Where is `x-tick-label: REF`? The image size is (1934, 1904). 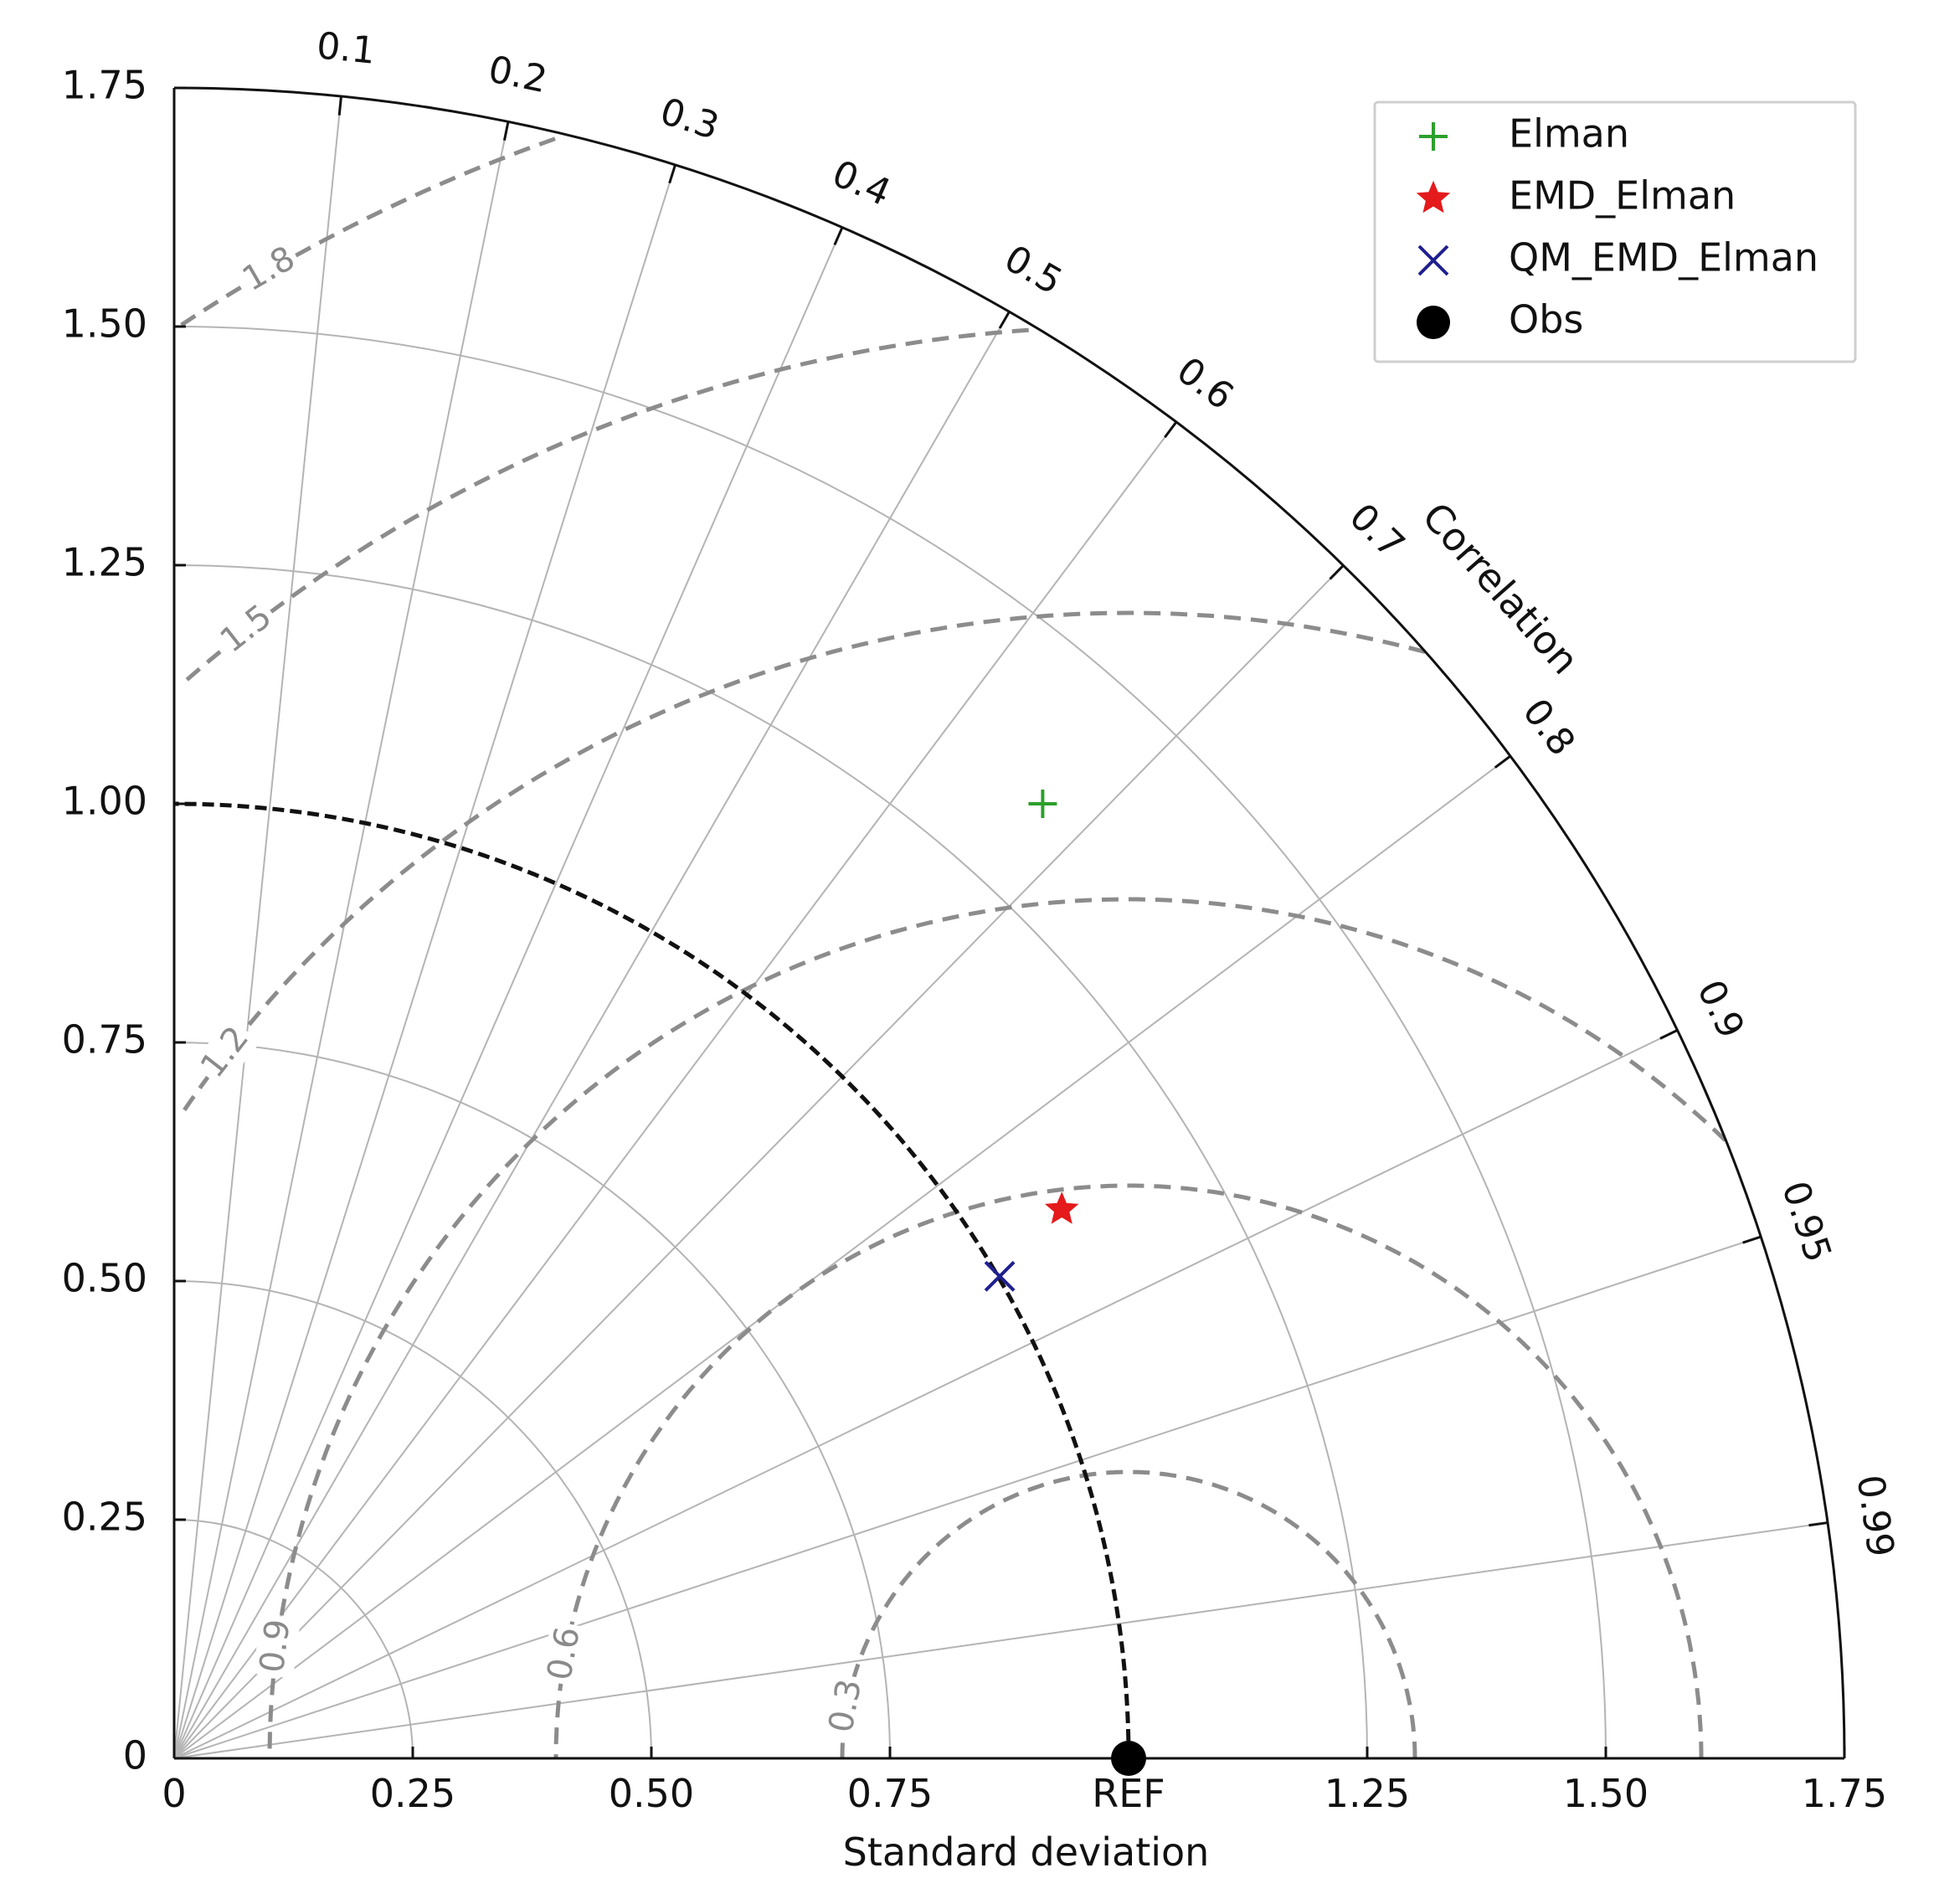 x-tick-label: REF is located at coordinates (1128, 1794).